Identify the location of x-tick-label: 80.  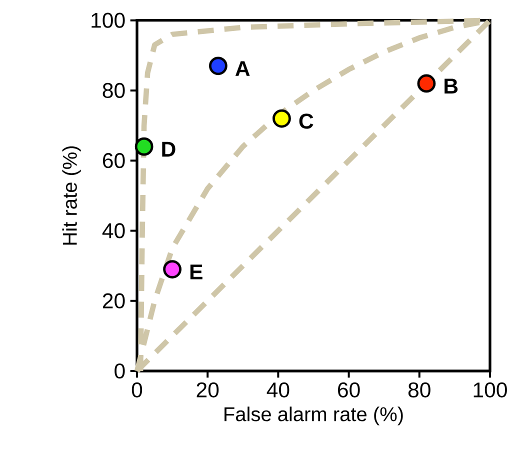
(419, 390).